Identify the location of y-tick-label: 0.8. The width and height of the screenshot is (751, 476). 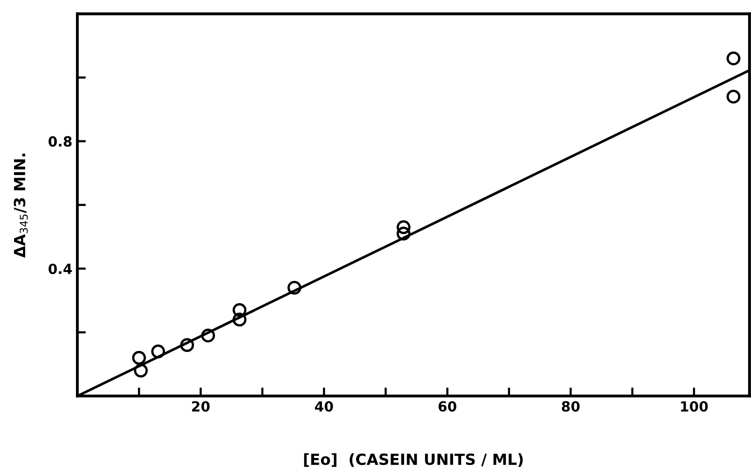
(60, 141).